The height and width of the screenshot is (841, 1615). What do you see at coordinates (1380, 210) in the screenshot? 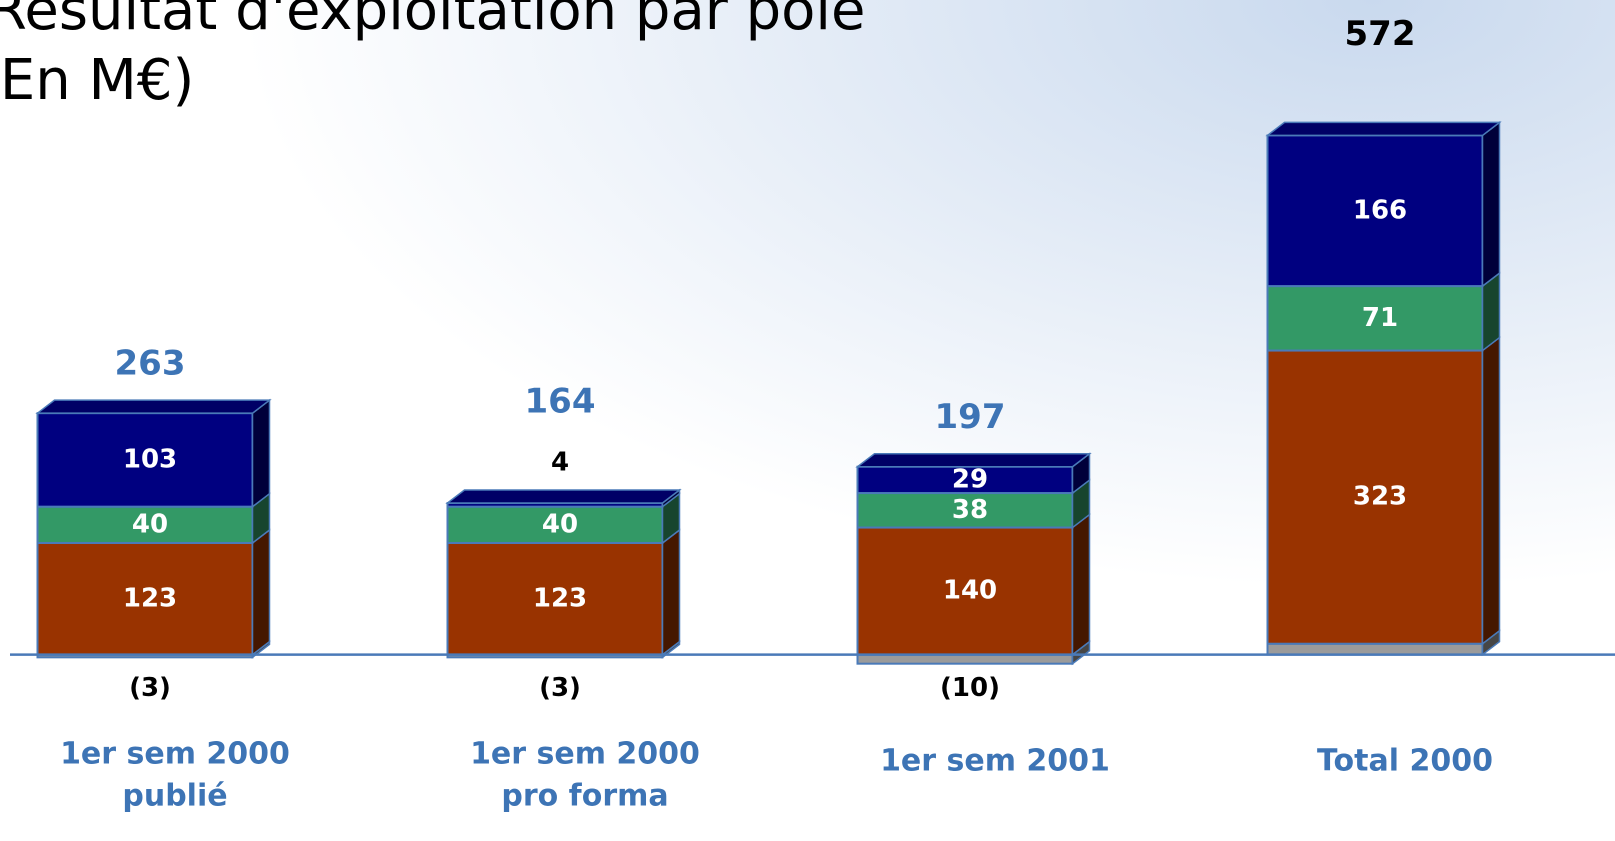
I see `segment-label: 166` at bounding box center [1380, 210].